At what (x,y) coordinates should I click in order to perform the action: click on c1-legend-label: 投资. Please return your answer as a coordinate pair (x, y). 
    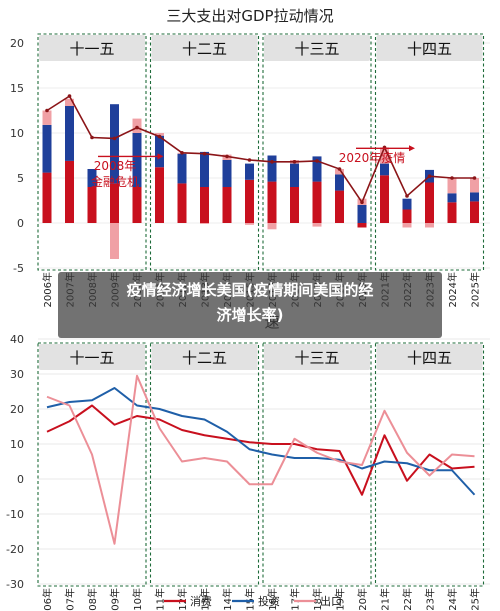
    Looking at the image, I should click on (269, 601).